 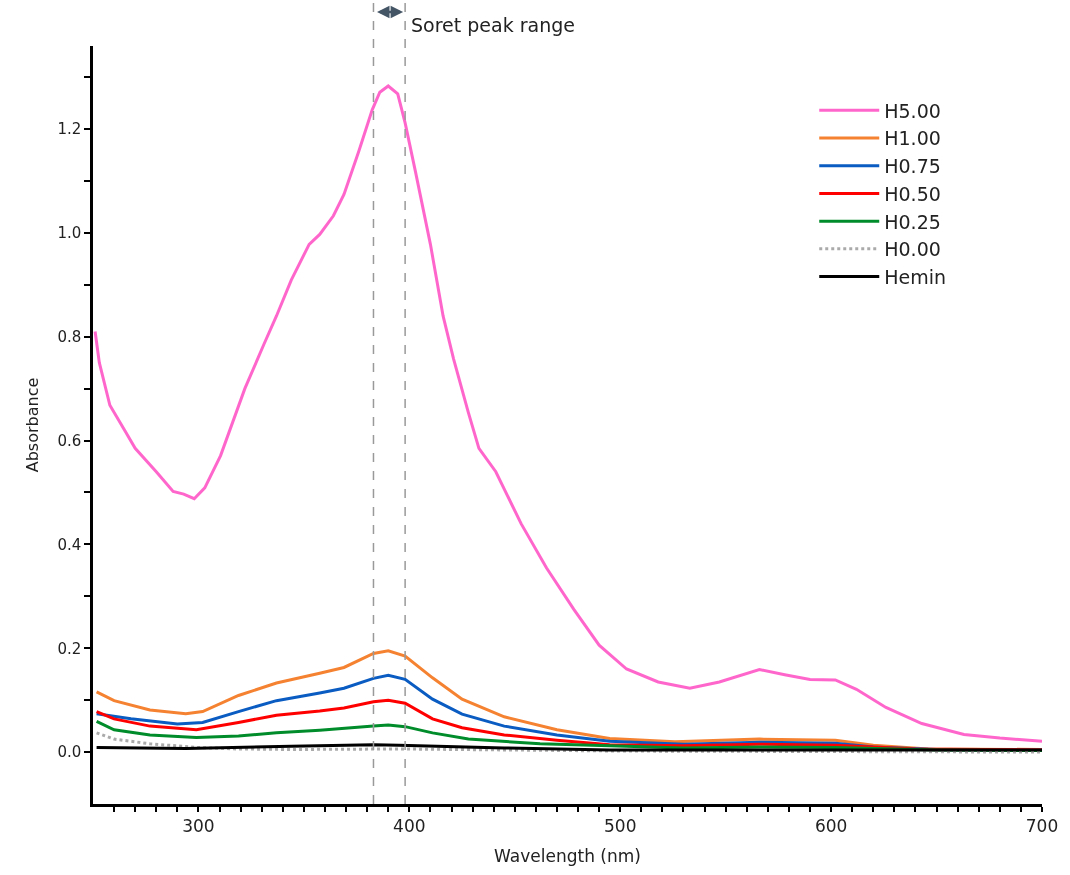 I want to click on x-tick-label: 600, so click(x=831, y=826).